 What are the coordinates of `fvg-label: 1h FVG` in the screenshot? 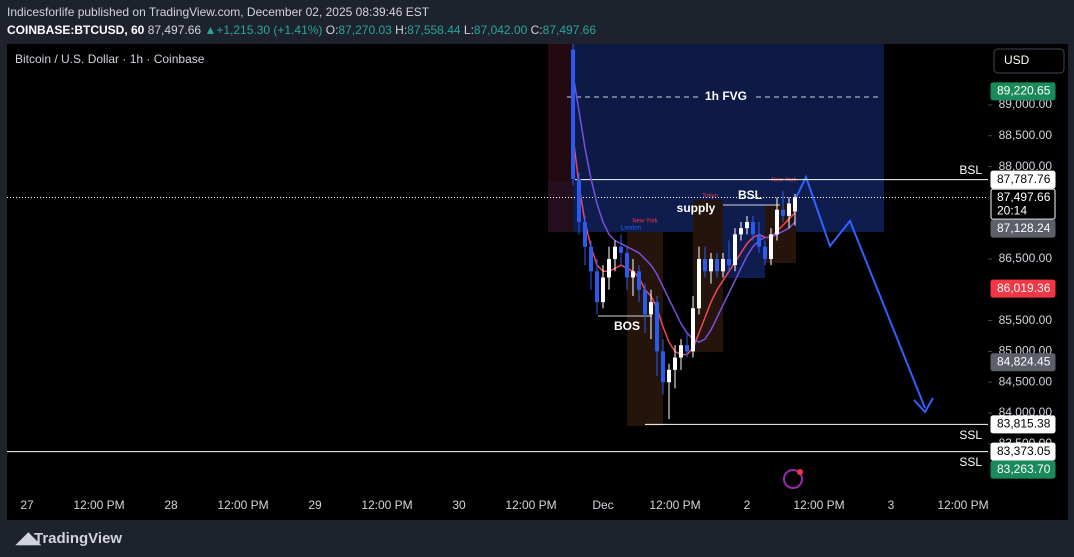 It's located at (726, 96).